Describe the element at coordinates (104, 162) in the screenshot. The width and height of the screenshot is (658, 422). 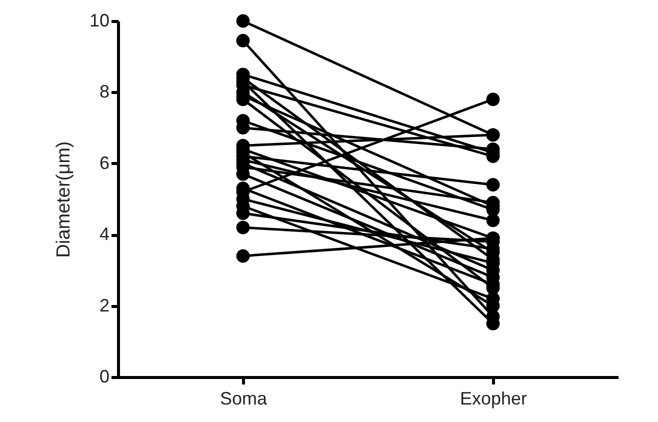
I see `y-tick-label: 6` at that location.